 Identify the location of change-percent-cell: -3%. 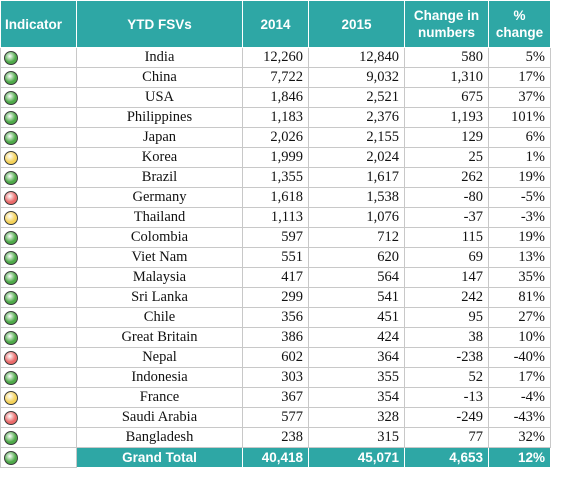
(519, 217).